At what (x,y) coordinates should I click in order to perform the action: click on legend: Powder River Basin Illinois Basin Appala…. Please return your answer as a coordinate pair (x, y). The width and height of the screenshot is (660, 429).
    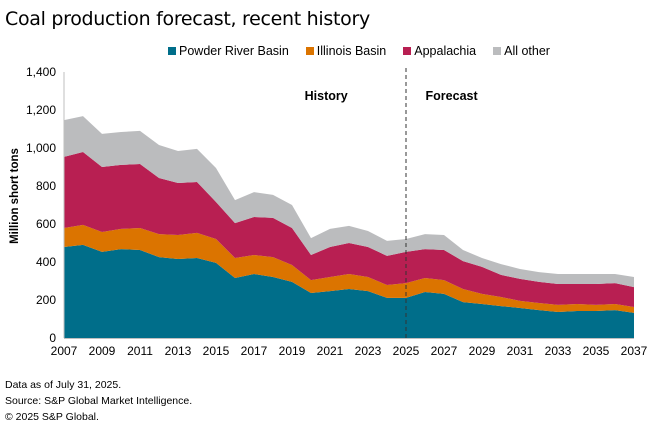
    Looking at the image, I should click on (367, 51).